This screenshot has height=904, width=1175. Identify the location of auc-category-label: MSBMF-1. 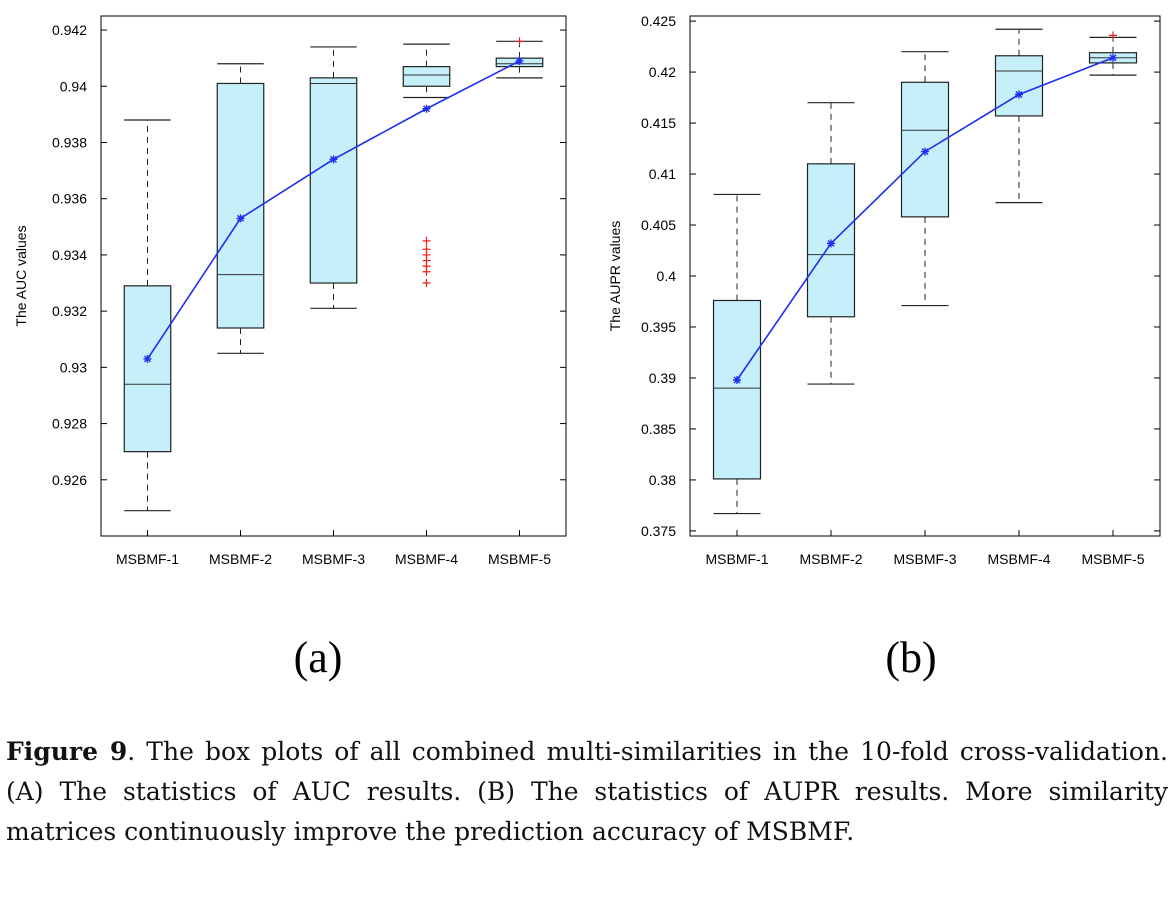
(147, 559).